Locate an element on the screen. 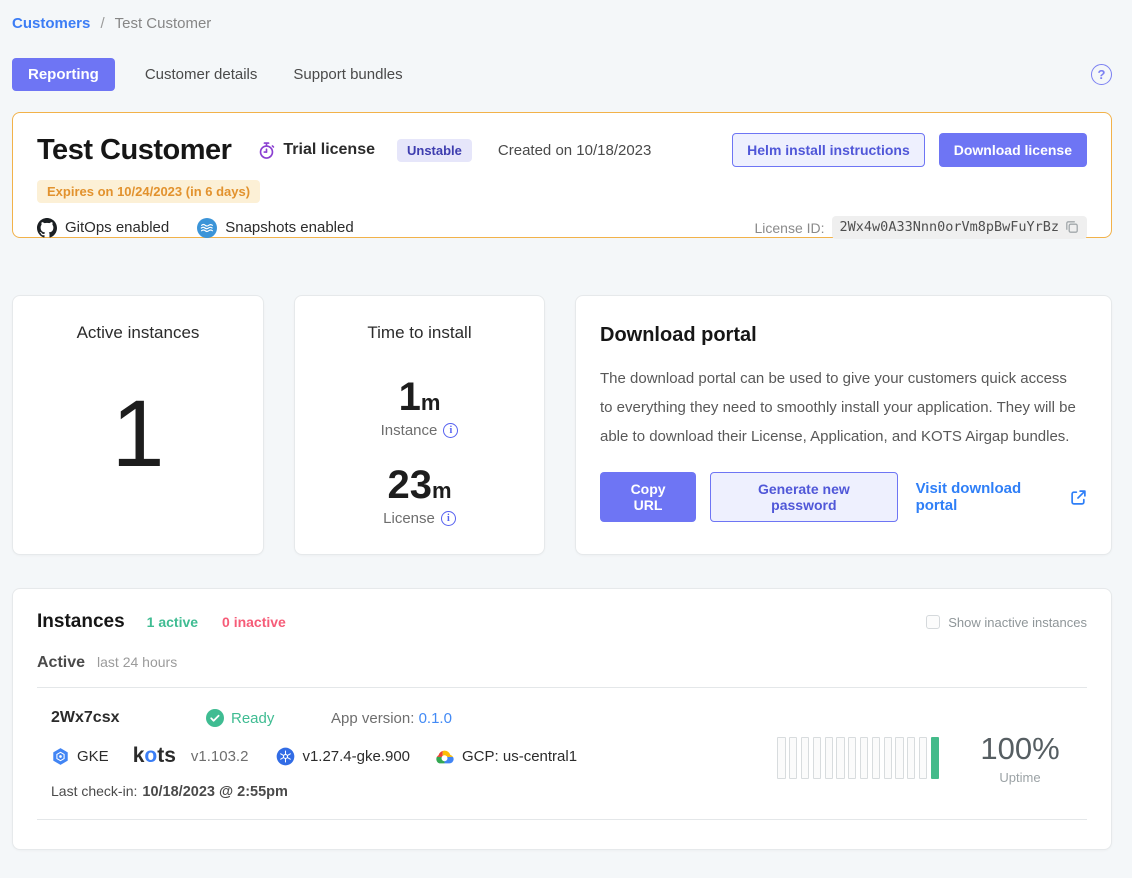 The width and height of the screenshot is (1132, 878). breadcrumb-current: Test Customer is located at coordinates (163, 23).